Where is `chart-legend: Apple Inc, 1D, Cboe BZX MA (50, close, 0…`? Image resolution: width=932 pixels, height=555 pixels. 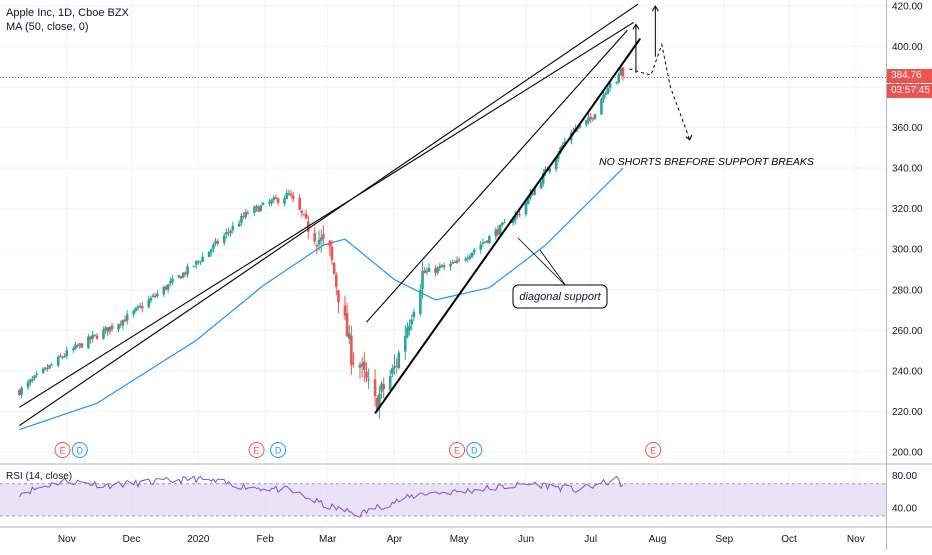
chart-legend: Apple Inc, 1D, Cboe BZX MA (50, close, 0… is located at coordinates (67, 20).